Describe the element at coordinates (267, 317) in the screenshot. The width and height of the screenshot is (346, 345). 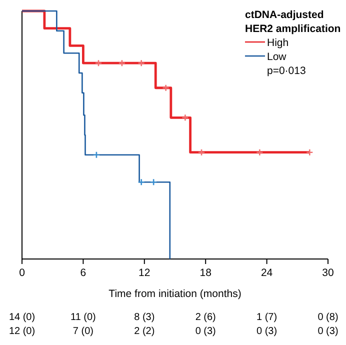
I see `text: 1 (7)` at that location.